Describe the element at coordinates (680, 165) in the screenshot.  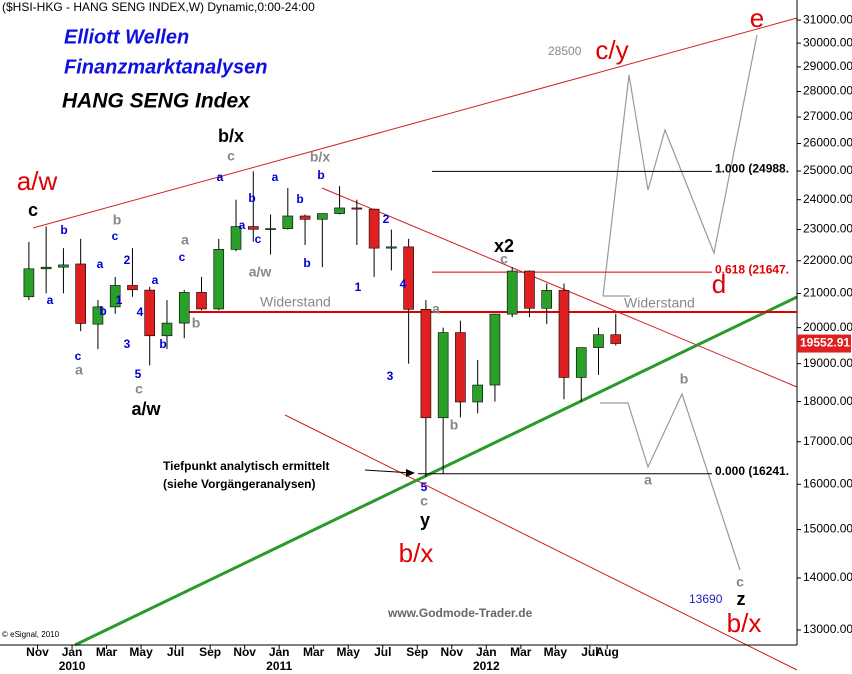
I see `forecast-up` at that location.